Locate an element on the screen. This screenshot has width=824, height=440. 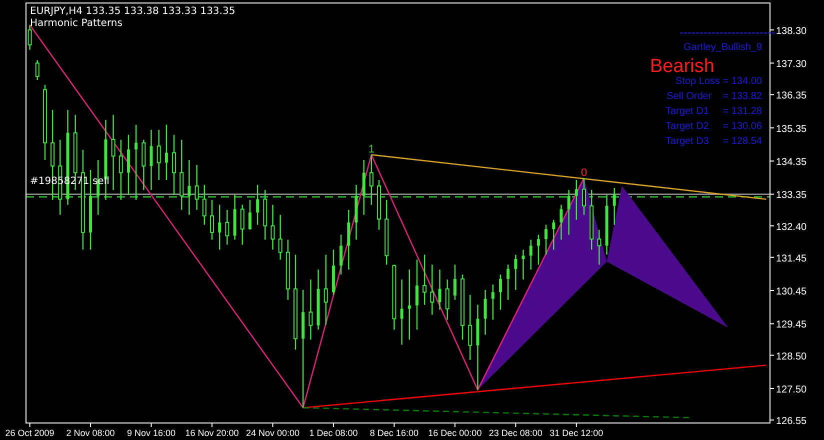
y-tick-label: 131.45 is located at coordinates (792, 258).